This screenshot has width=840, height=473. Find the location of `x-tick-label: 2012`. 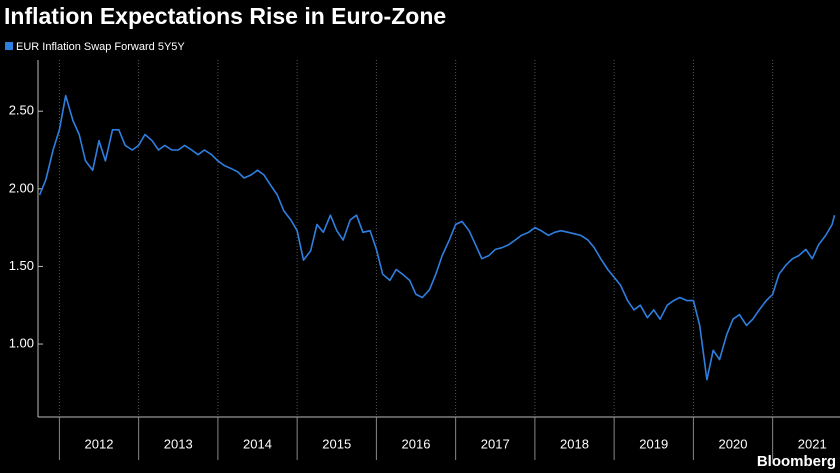

x-tick-label: 2012 is located at coordinates (99, 443).